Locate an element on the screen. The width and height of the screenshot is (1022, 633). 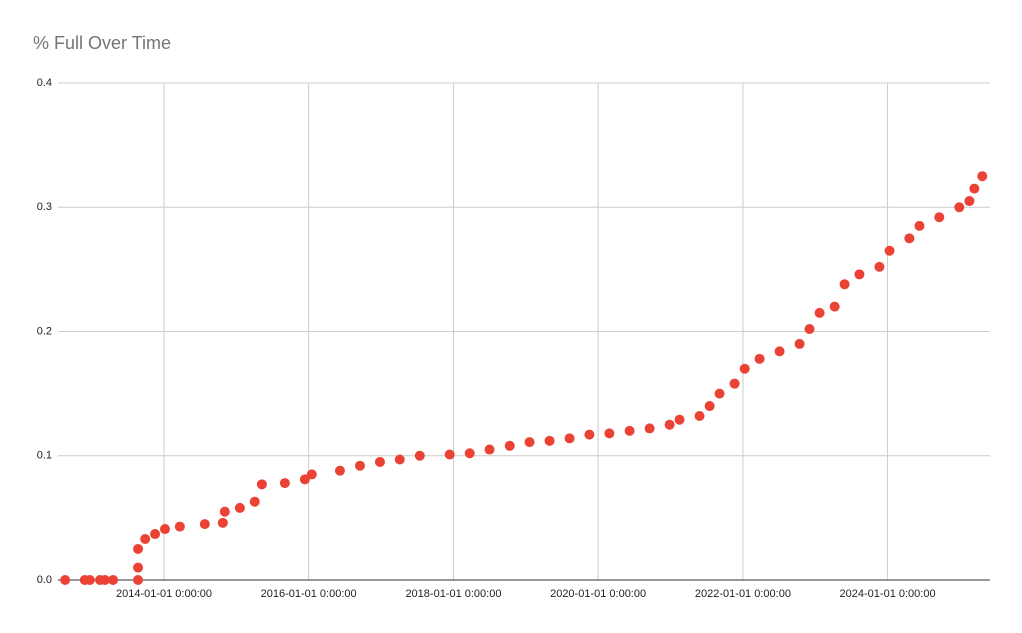
x-tick-label: 2014-01-01 0:00:00 is located at coordinates (164, 594).